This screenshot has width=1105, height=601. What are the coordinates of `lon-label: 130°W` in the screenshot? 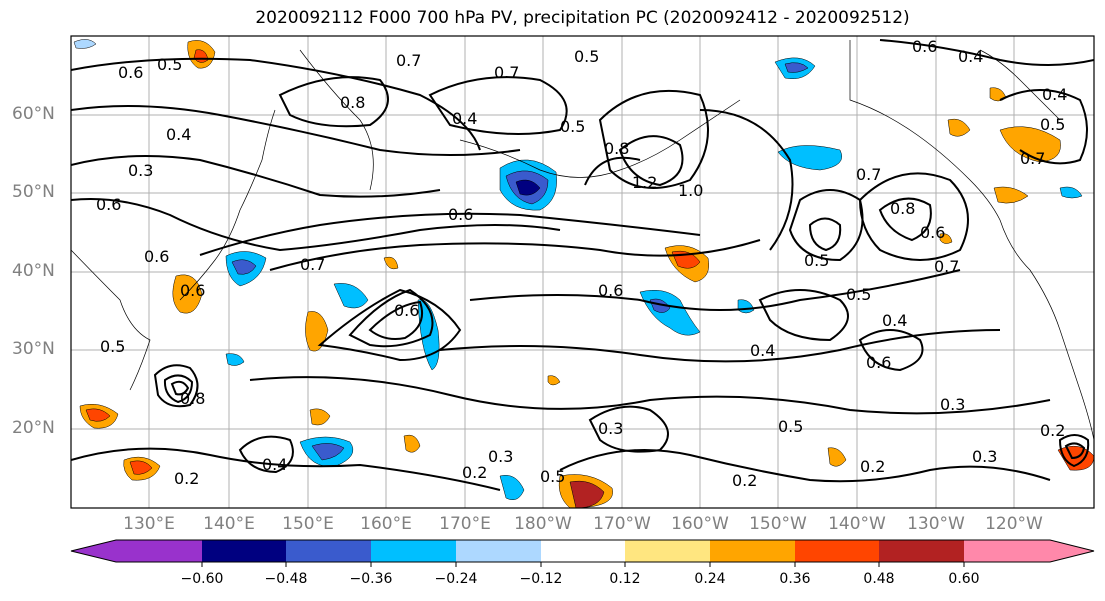 It's located at (936, 524).